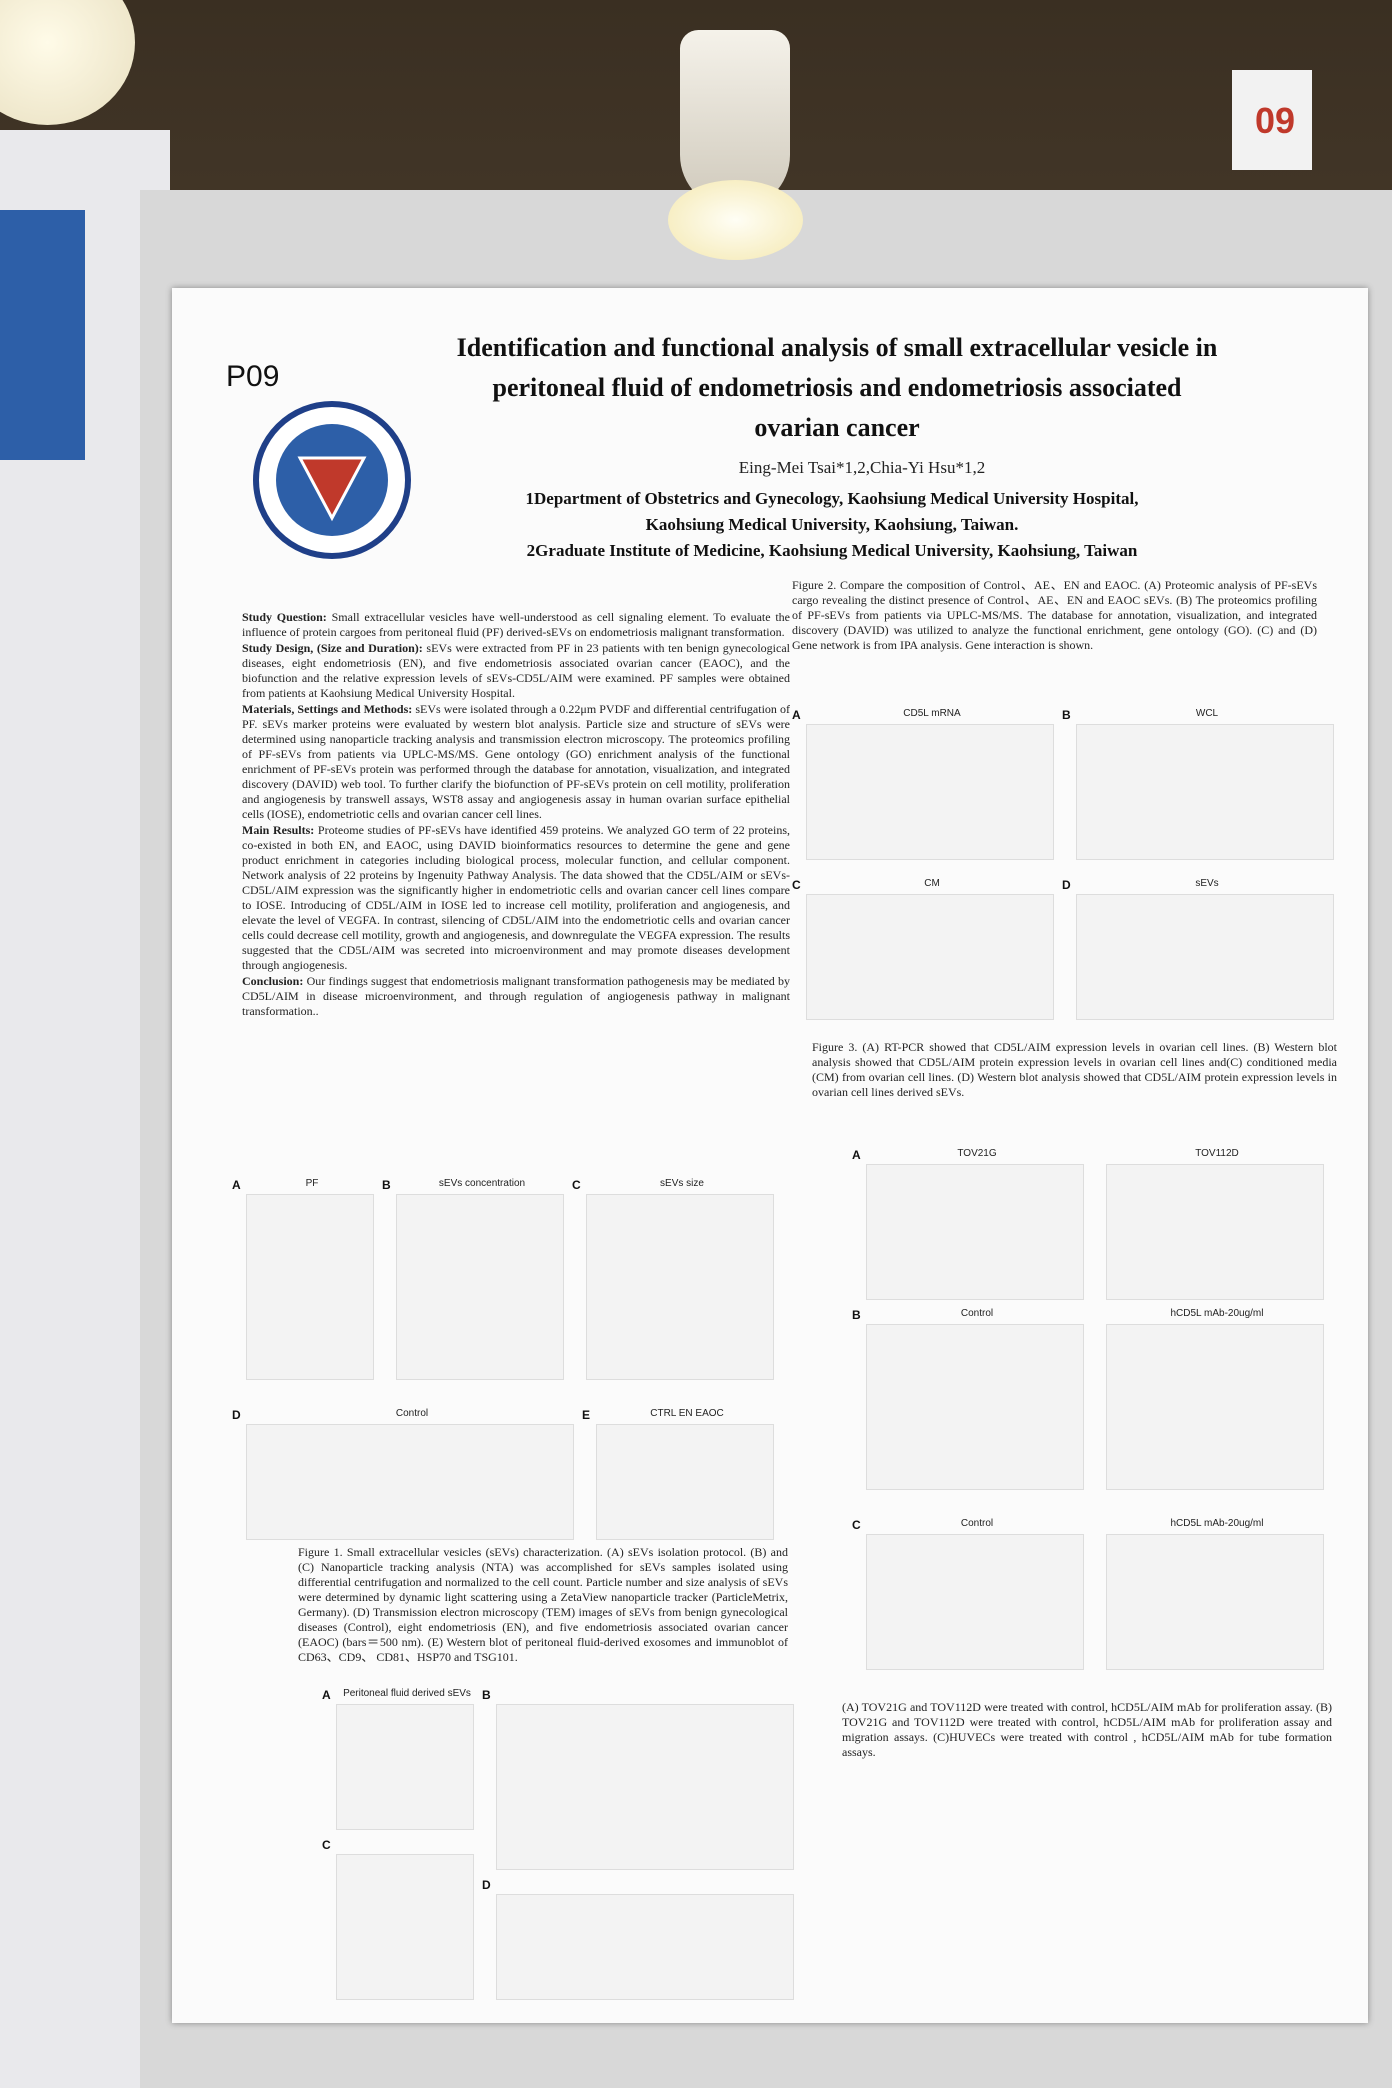 The width and height of the screenshot is (1392, 2088). I want to click on panel-title: CTRL EN EAOC, so click(687, 1413).